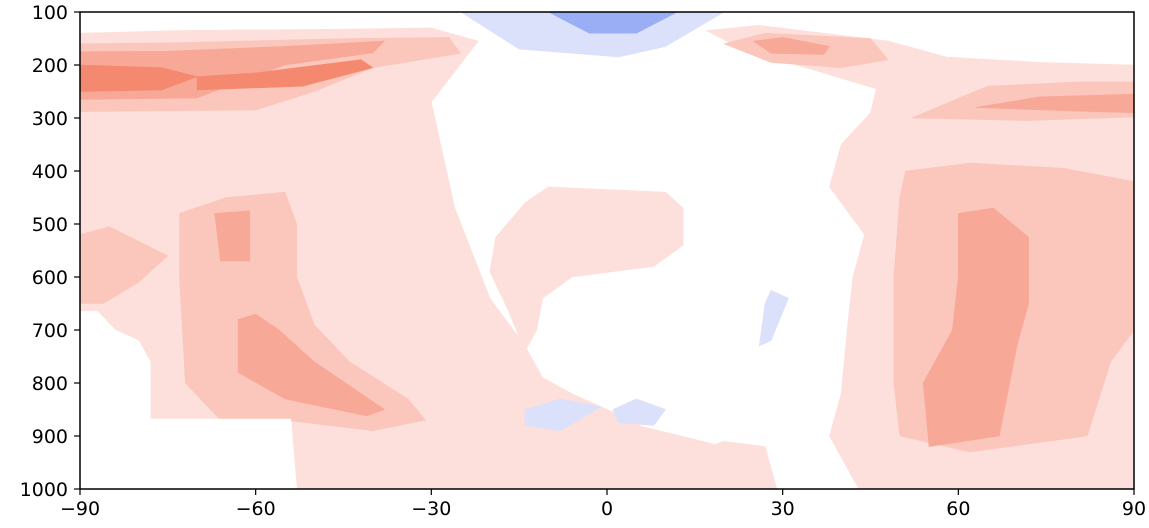 The width and height of the screenshot is (1149, 528). Describe the element at coordinates (1134, 509) in the screenshot. I see `x-tick-label: 90` at that location.